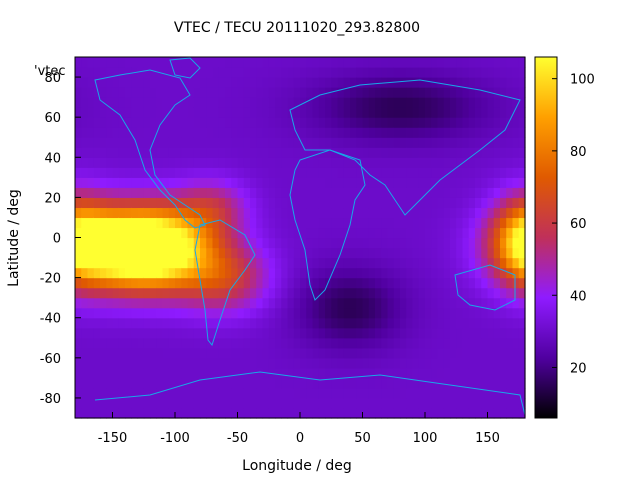  Describe the element at coordinates (297, 28) in the screenshot. I see `chart-title: VTEC / TECU 20111020_293.82800` at that location.